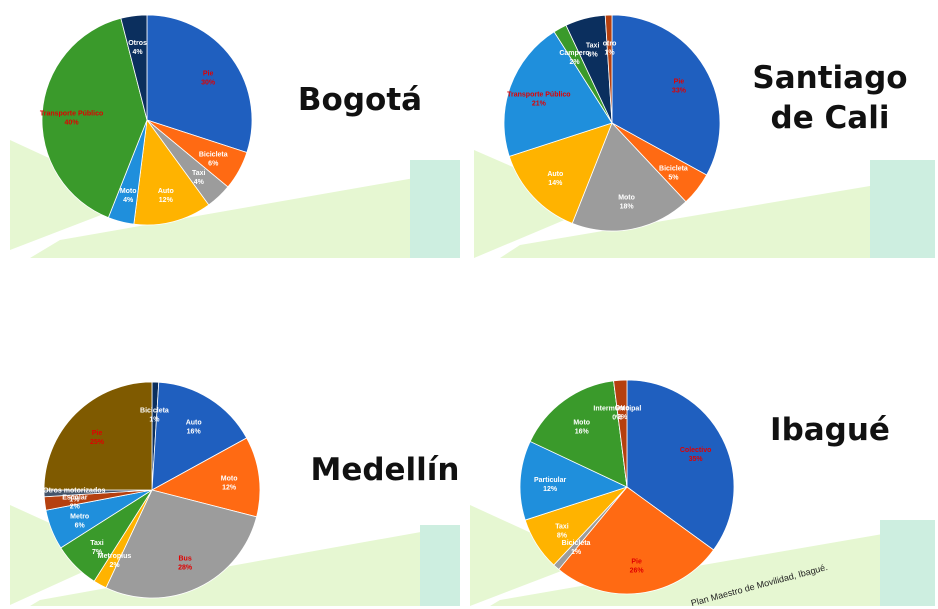 The height and width of the screenshot is (609, 938). I want to click on data-label: Colectivo 35%, so click(696, 455).